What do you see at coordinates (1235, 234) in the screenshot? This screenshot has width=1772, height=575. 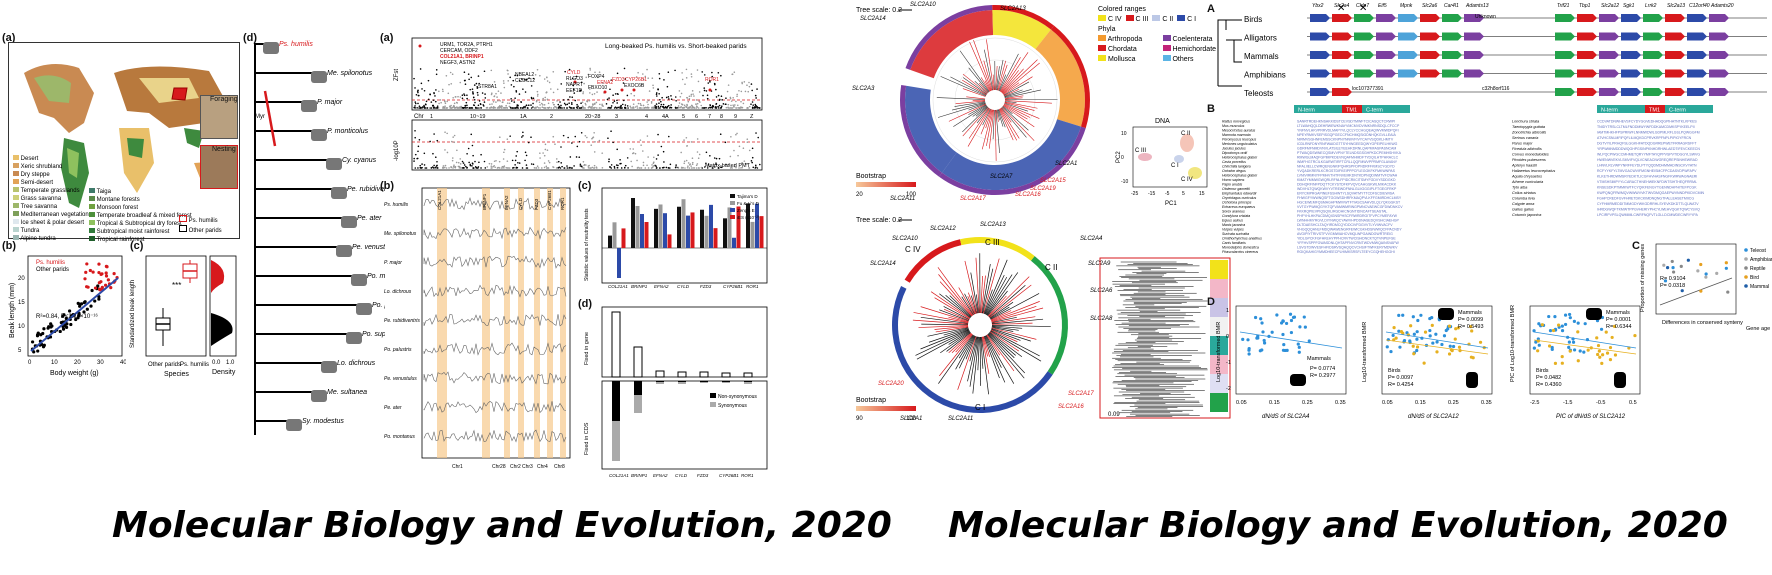 I see `align-species: Suricata suricatta` at bounding box center [1235, 234].